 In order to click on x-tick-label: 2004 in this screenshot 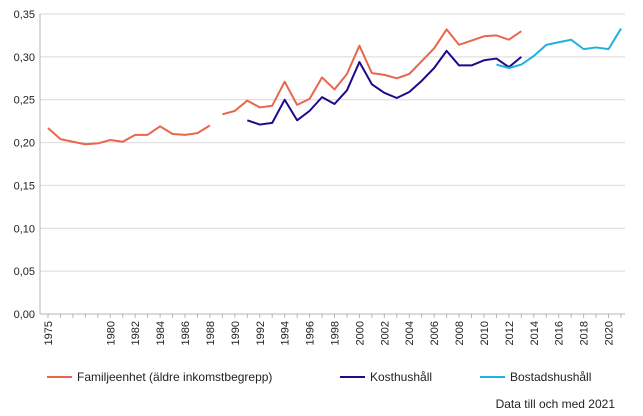, I will do `click(410, 333)`.